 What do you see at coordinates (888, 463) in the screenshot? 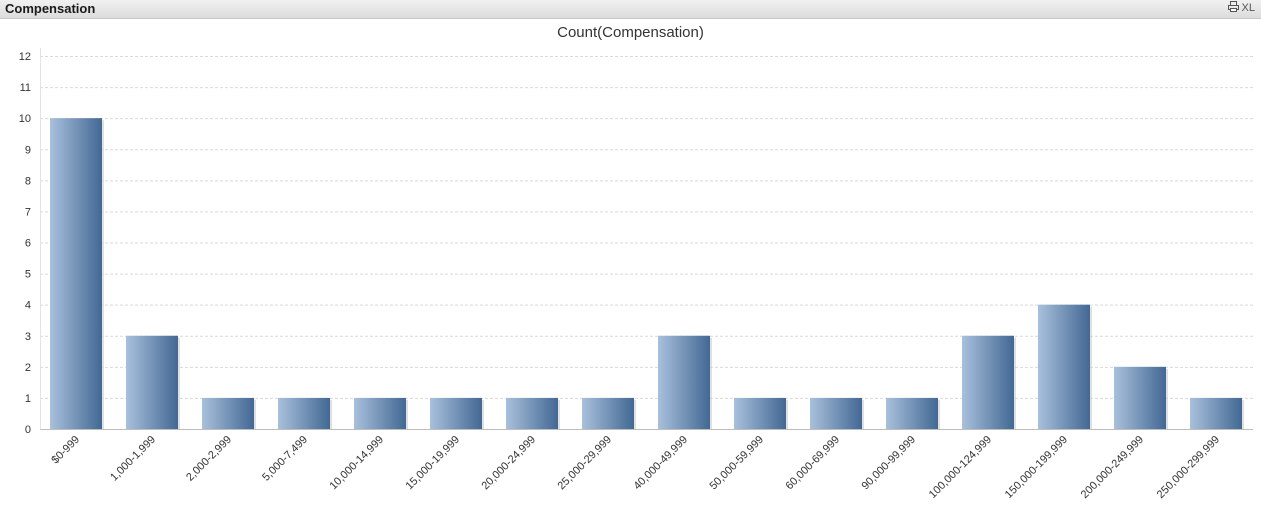
I see `x-tick-label: 90,000-99,999` at bounding box center [888, 463].